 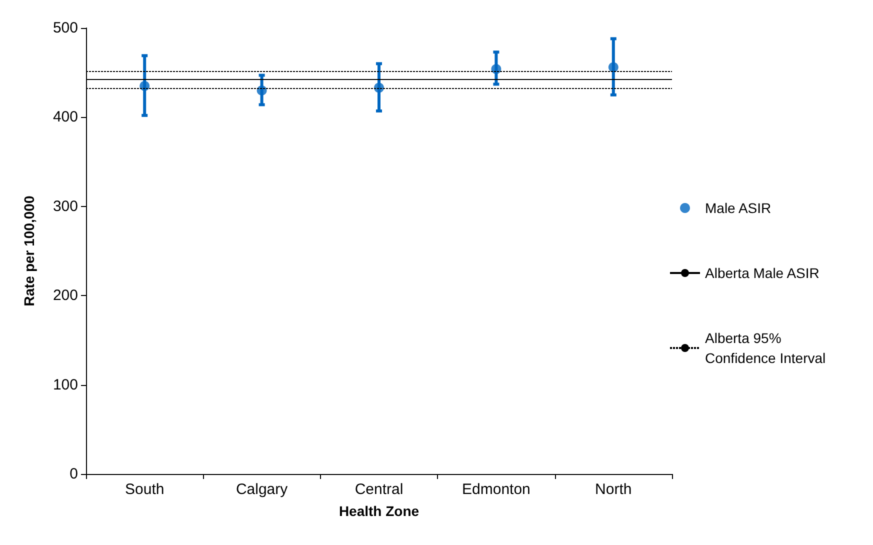 What do you see at coordinates (65, 28) in the screenshot?
I see `y-tick-label: 500` at bounding box center [65, 28].